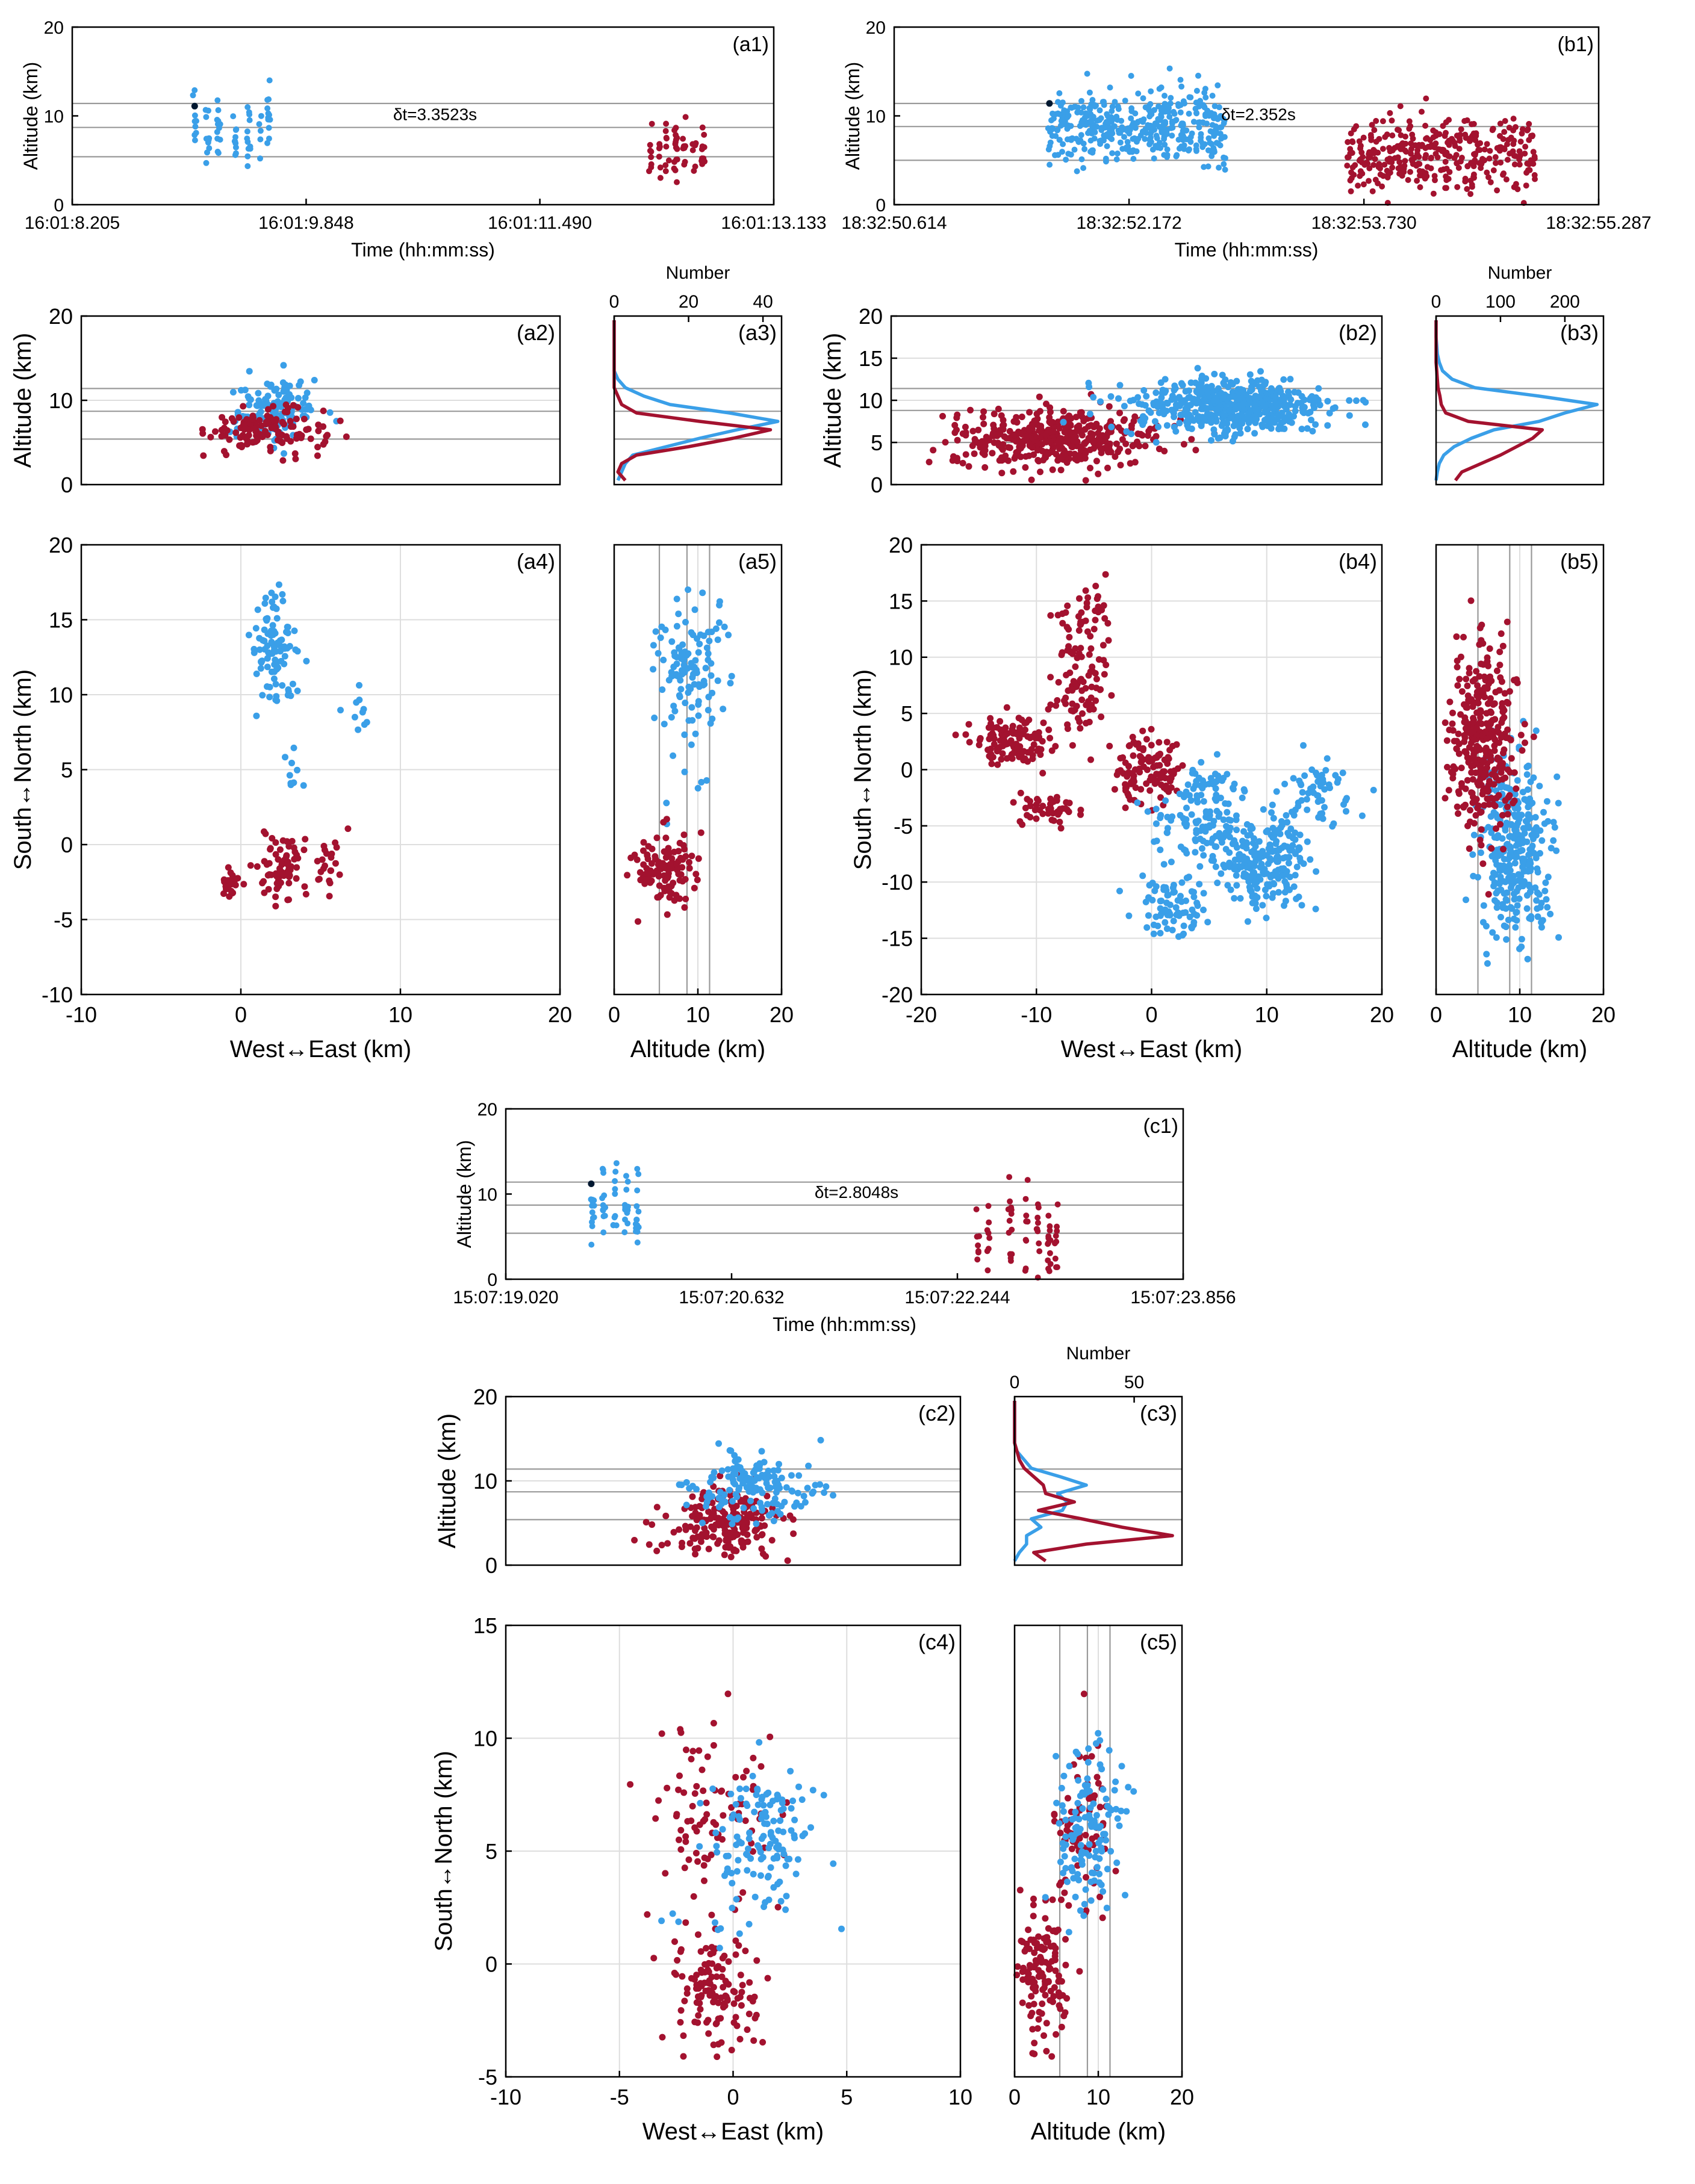 The image size is (1695, 2184). Describe the element at coordinates (757, 561) in the screenshot. I see `panel-label: (a5)` at that location.